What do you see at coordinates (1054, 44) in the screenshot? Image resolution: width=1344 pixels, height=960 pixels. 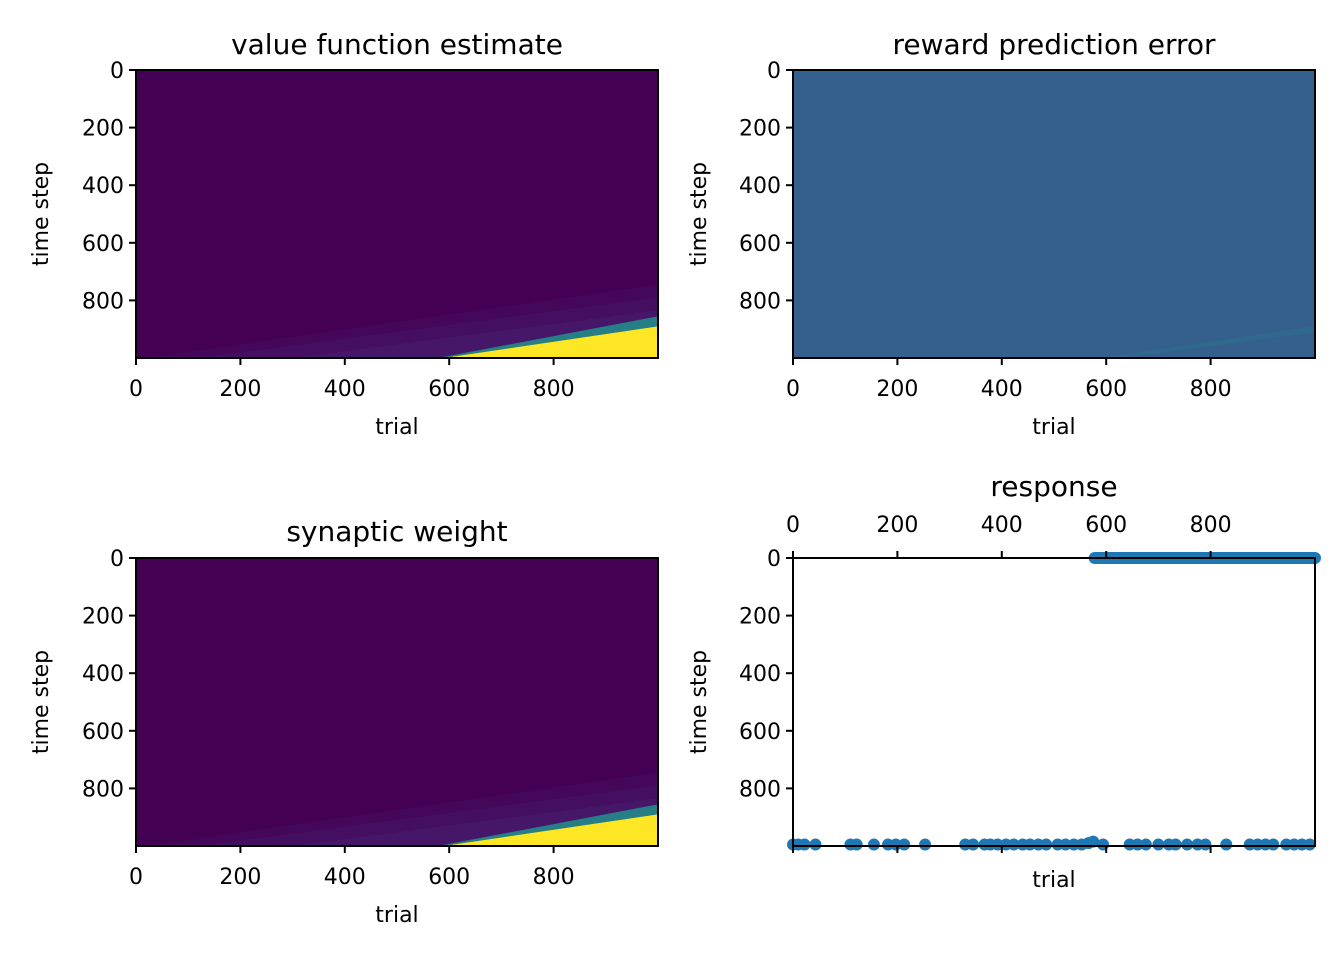 I see `chart-title: reward prediction error` at bounding box center [1054, 44].